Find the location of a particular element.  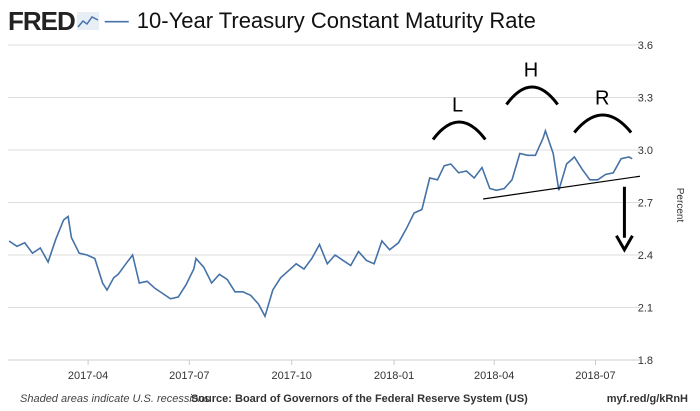

x-tick-label: 2018-01 is located at coordinates (394, 376).